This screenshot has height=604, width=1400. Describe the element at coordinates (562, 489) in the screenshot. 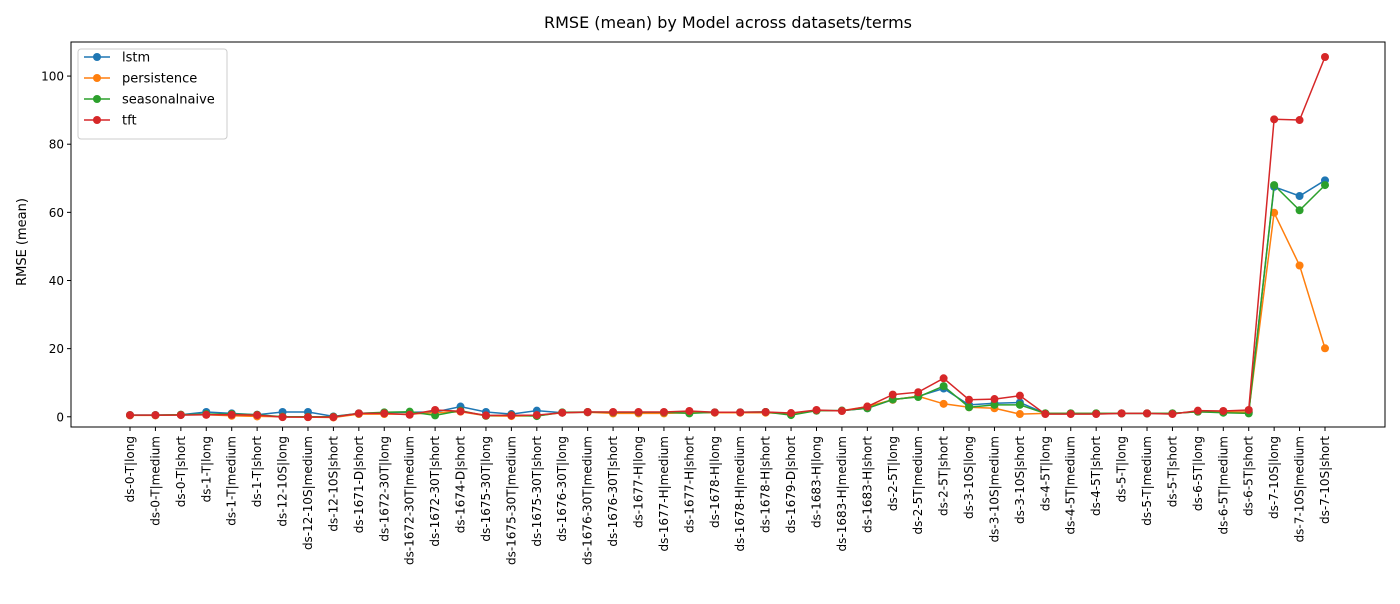

I see `x-tick-label: ds-1676-30T|long` at that location.